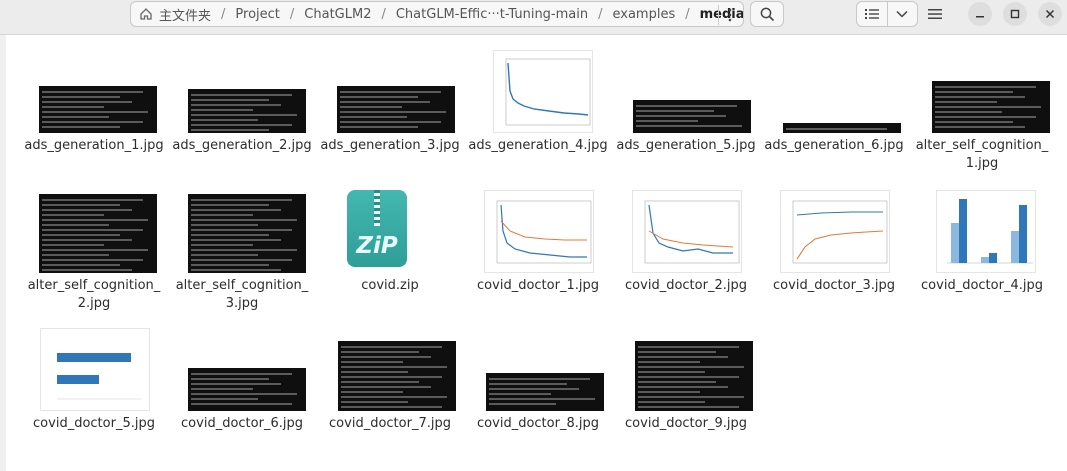  I want to click on breadcrumb-chatglm-tuning: ChatGLM-Effic···t-Tuning-main, so click(492, 14).